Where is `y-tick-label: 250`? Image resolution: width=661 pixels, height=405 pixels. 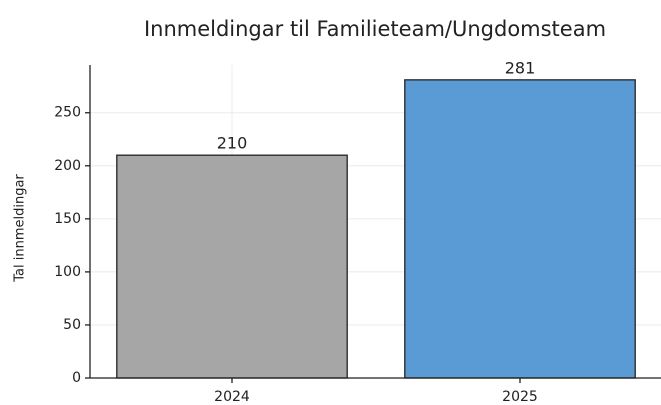 y-tick-label: 250 is located at coordinates (67, 113).